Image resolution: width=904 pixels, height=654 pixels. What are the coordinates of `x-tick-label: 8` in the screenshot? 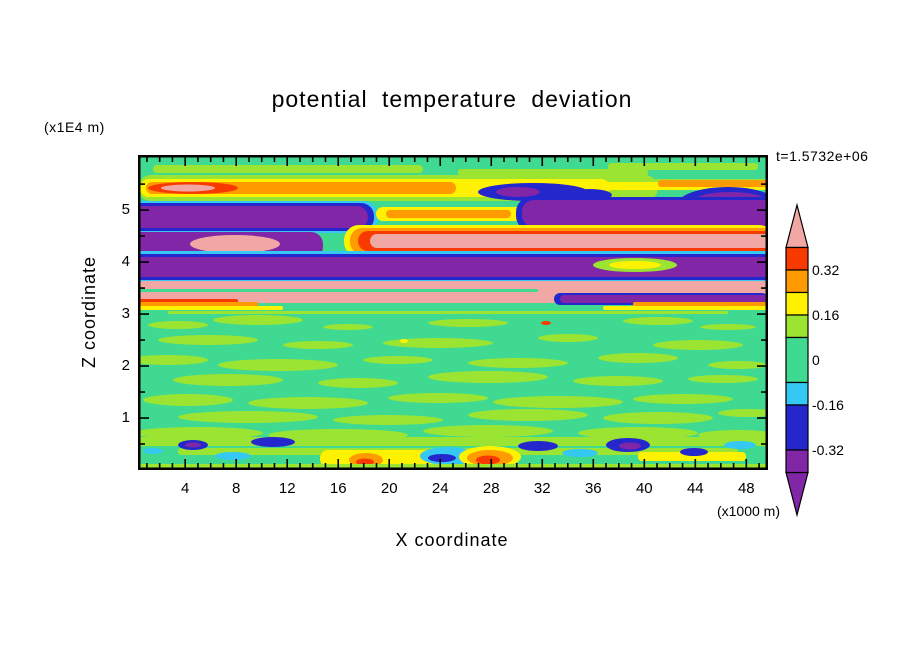 It's located at (236, 488).